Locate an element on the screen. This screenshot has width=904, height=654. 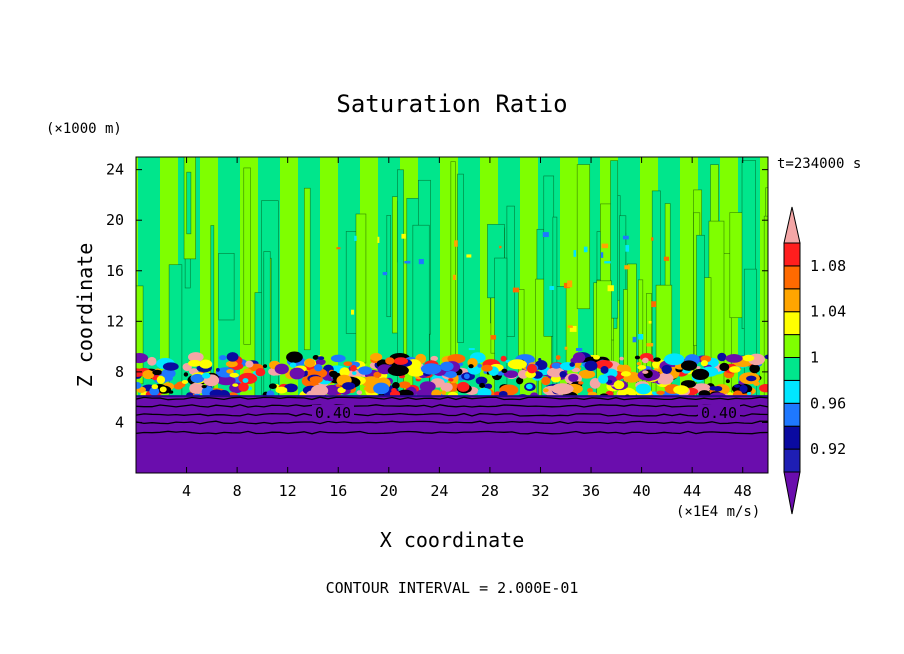
time-label: t=234000 s is located at coordinates (819, 164).